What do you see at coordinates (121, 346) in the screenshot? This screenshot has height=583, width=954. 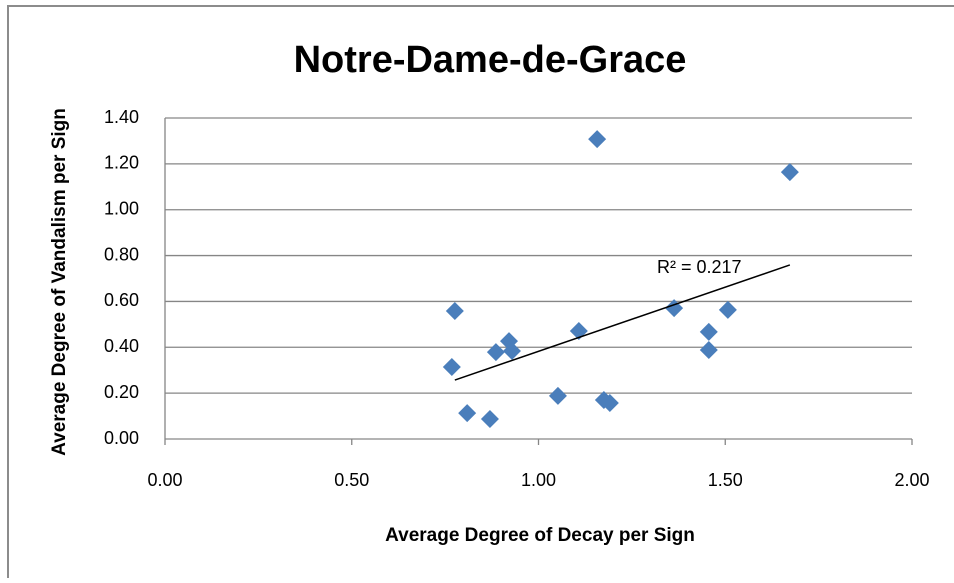 I see `y-tick-label: 0.40` at bounding box center [121, 346].